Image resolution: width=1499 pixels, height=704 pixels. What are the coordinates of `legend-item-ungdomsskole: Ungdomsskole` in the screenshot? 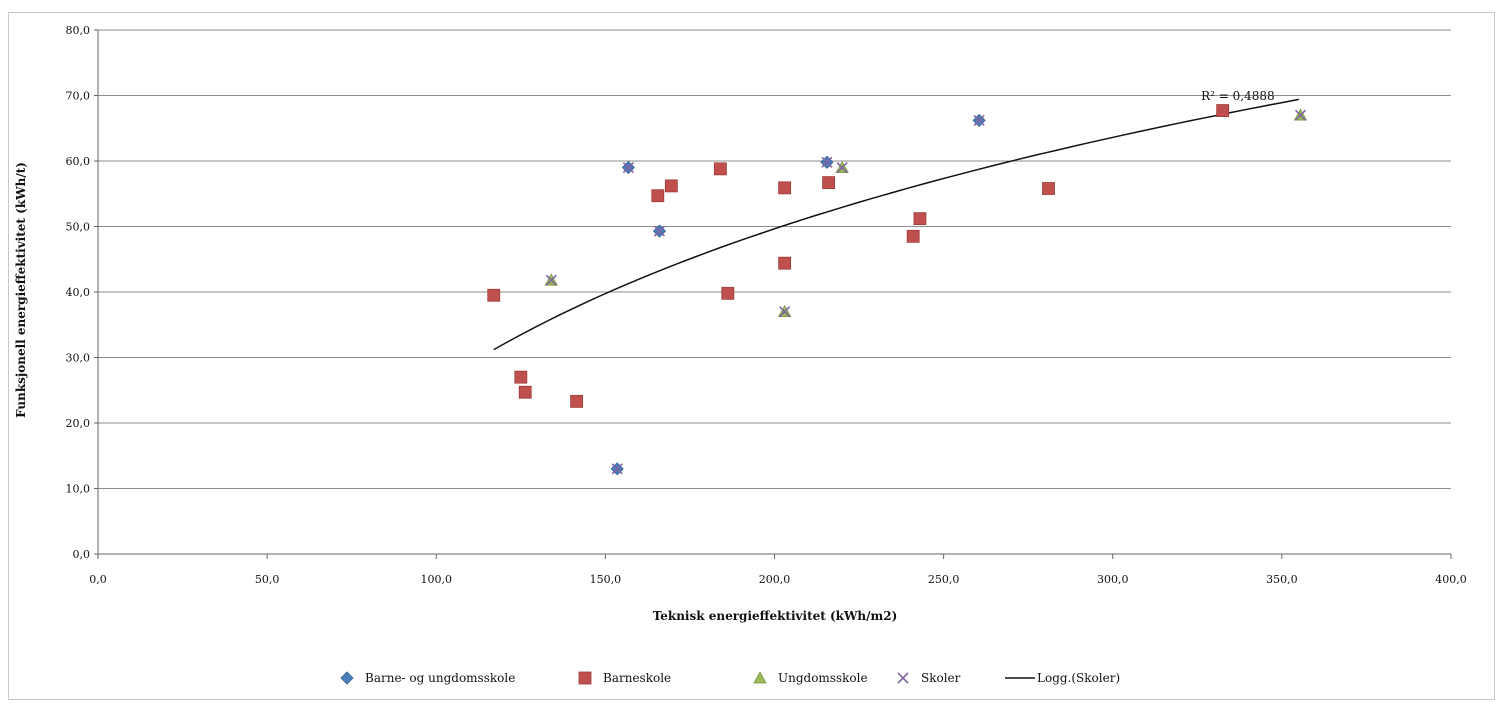 It's located at (810, 678).